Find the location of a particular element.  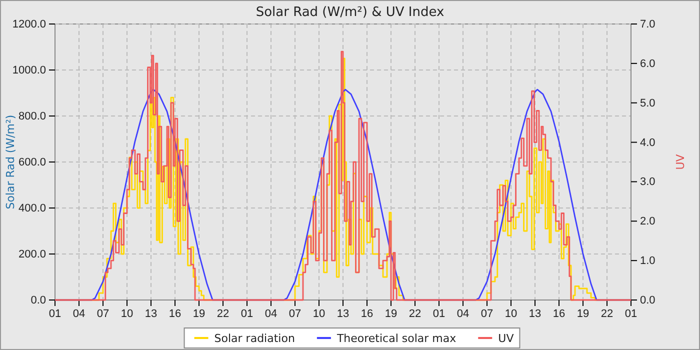

y-tick-label: 200.0 is located at coordinates (32, 254).